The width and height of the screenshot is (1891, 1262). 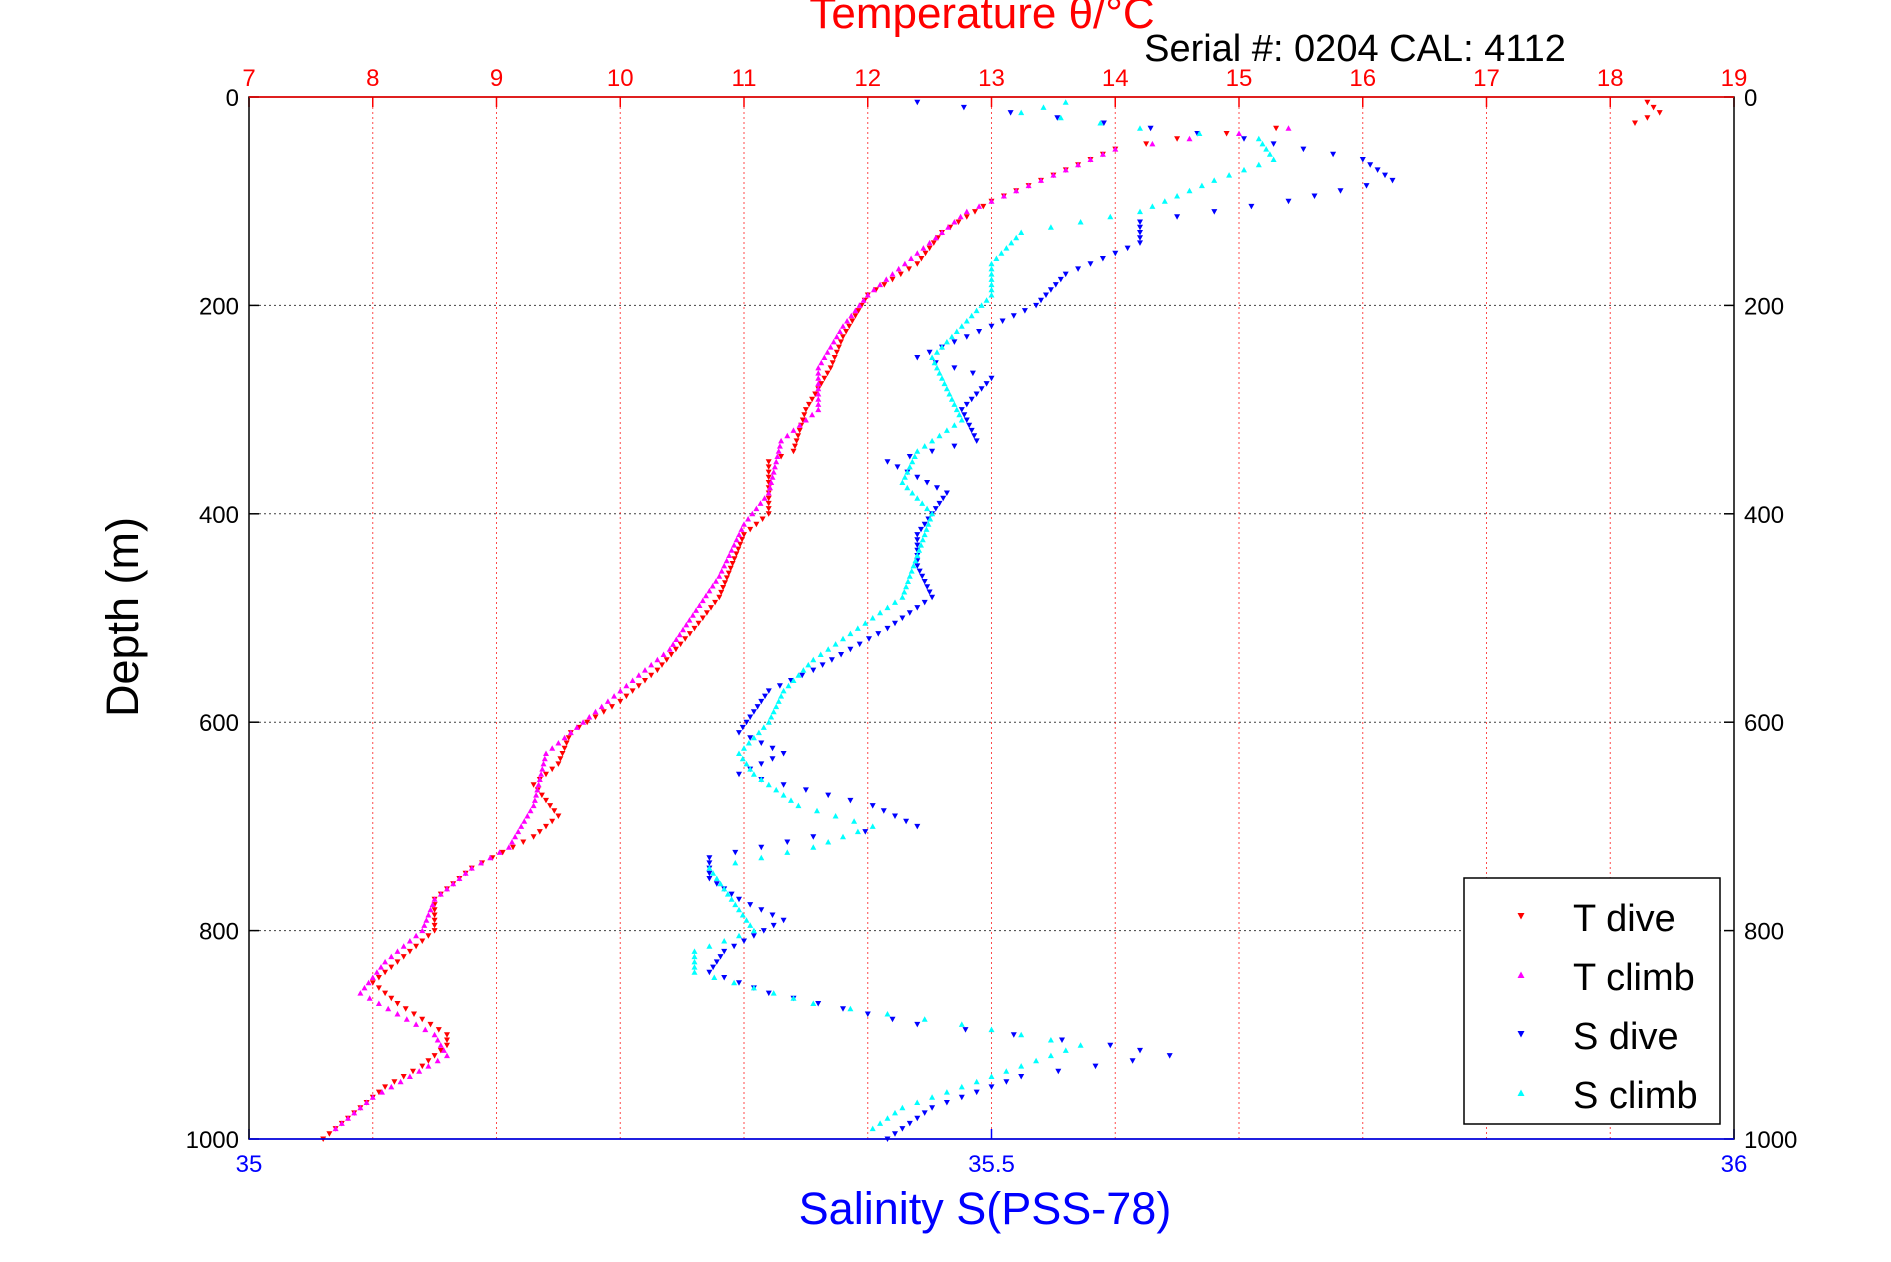 What do you see at coordinates (1635, 1096) in the screenshot?
I see `legend-label-s-climb: S climb` at bounding box center [1635, 1096].